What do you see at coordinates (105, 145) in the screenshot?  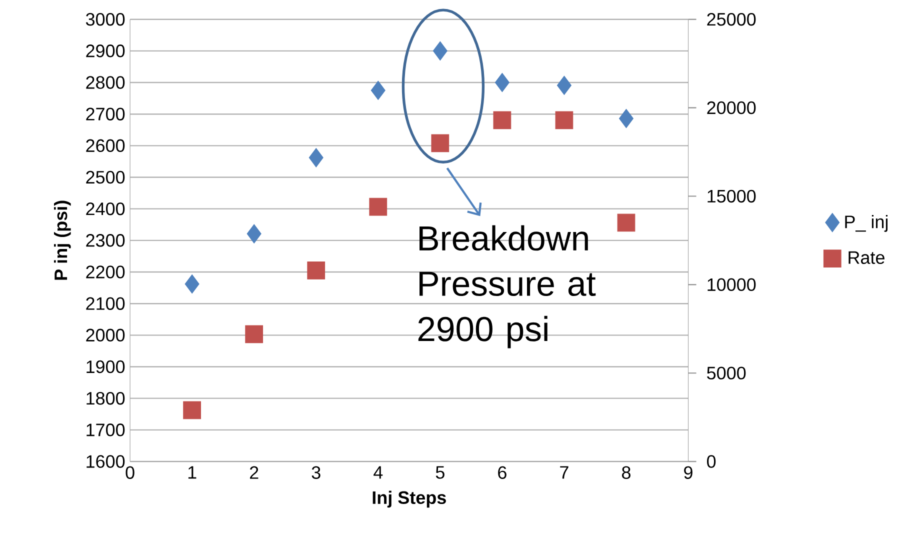 I see `y-tick-label: 2600` at bounding box center [105, 145].